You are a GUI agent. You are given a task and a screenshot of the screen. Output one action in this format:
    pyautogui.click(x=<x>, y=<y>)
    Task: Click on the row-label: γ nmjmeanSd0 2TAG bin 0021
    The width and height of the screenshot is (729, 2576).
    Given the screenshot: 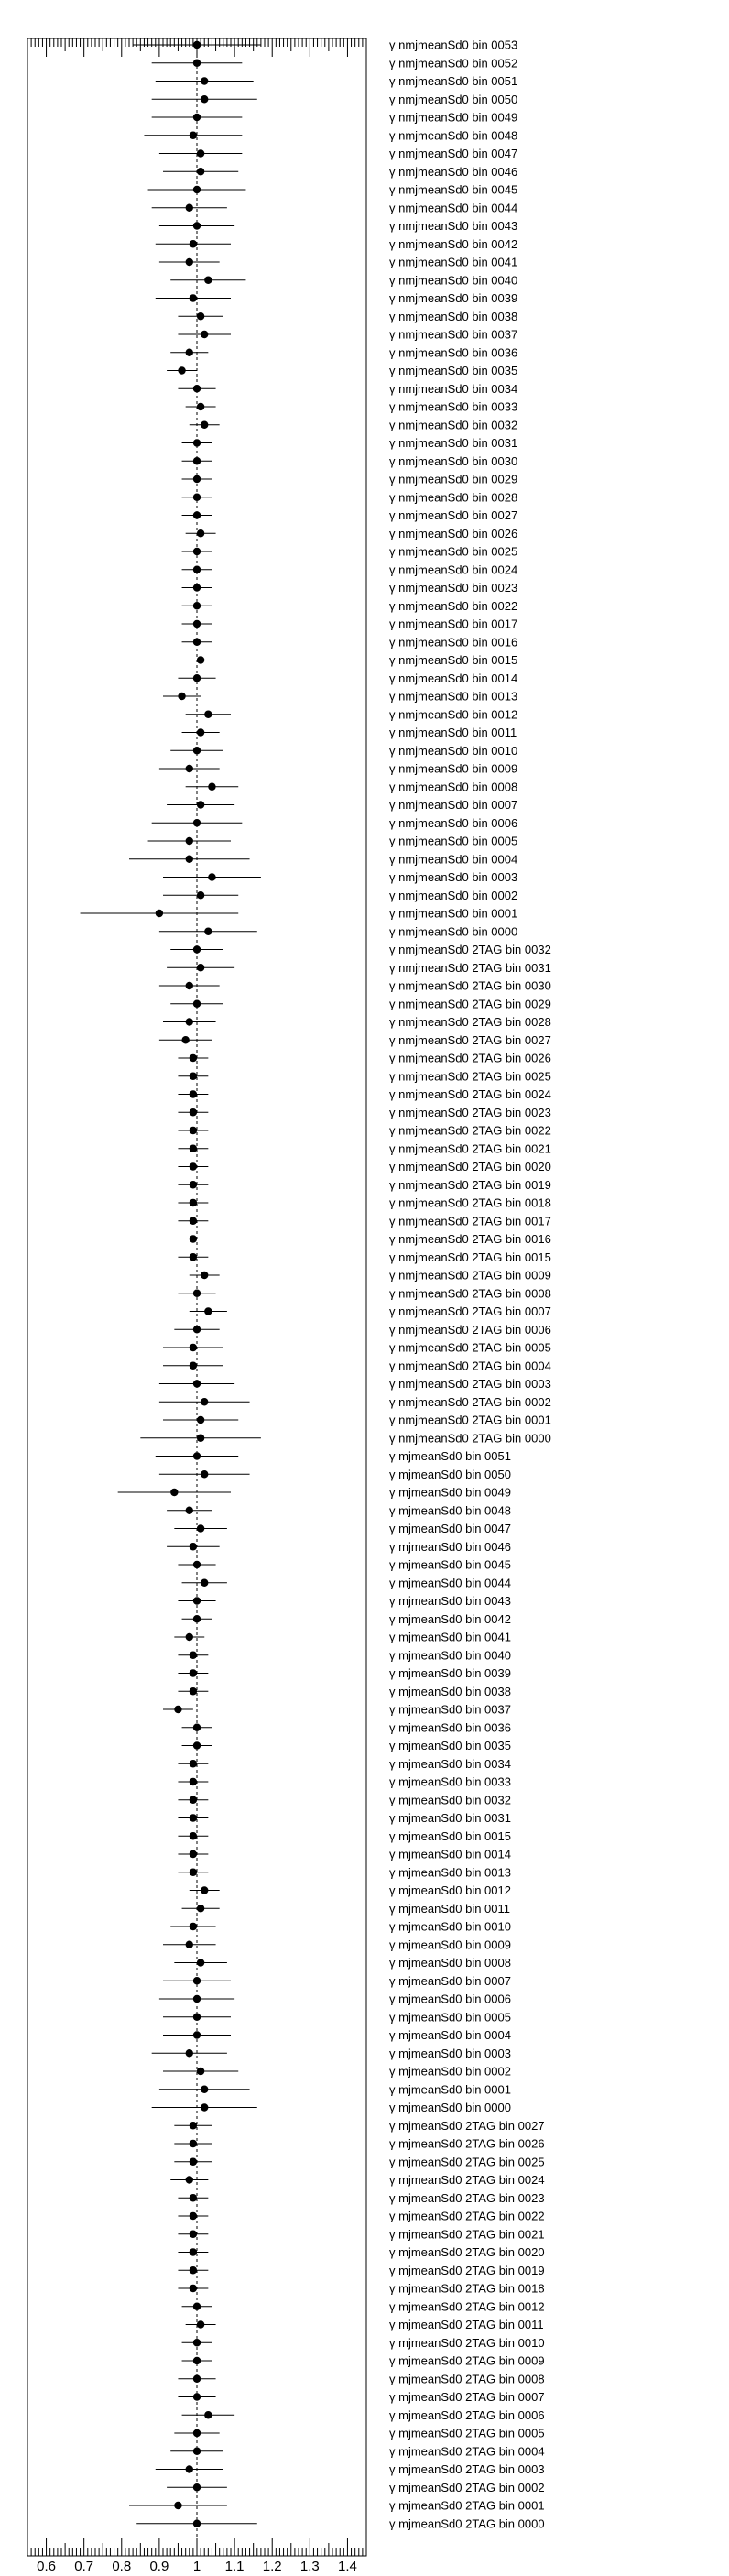 What is the action you would take?
    pyautogui.click(x=470, y=1148)
    